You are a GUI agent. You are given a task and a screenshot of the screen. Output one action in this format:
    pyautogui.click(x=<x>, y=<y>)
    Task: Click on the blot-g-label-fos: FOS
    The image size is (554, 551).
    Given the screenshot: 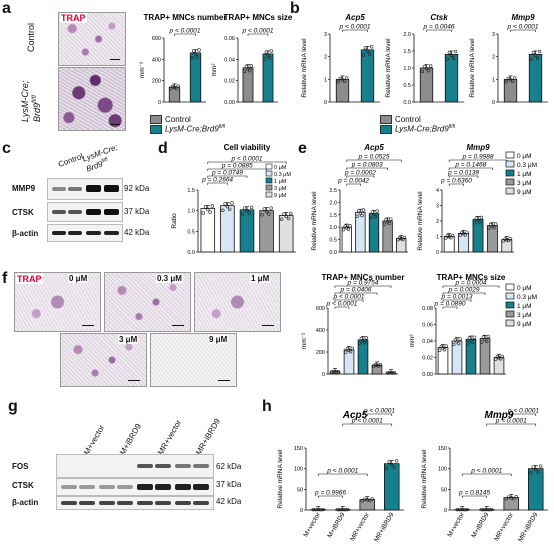 What is the action you would take?
    pyautogui.click(x=20, y=466)
    